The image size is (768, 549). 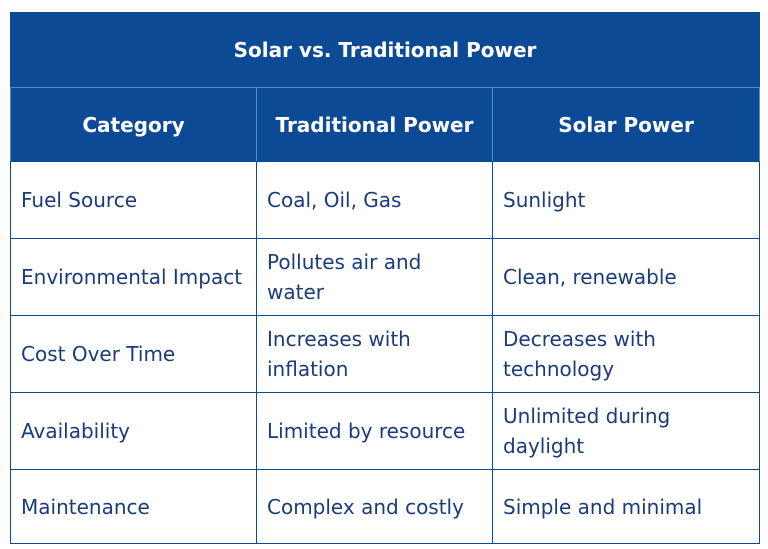 I want to click on solar-cell: Simple and minimal, so click(x=626, y=506).